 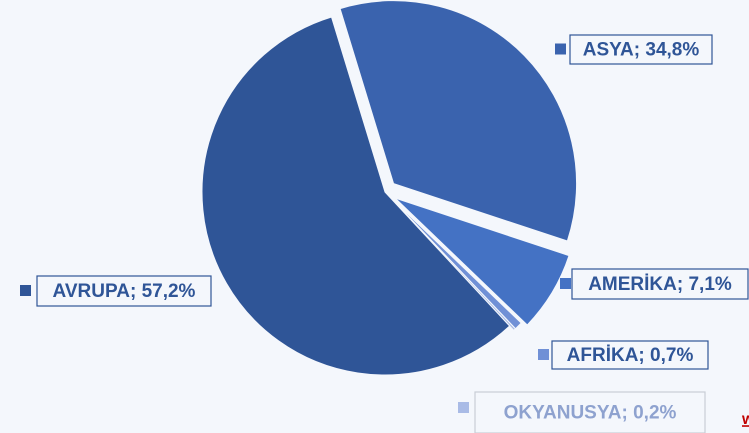 I want to click on category-name: AVRUPA, so click(x=92, y=291).